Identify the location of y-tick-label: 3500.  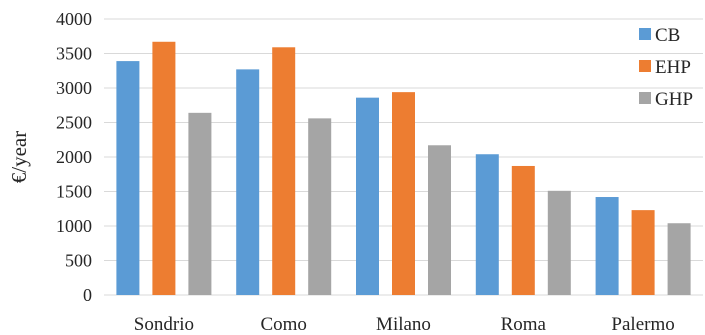
(74, 54).